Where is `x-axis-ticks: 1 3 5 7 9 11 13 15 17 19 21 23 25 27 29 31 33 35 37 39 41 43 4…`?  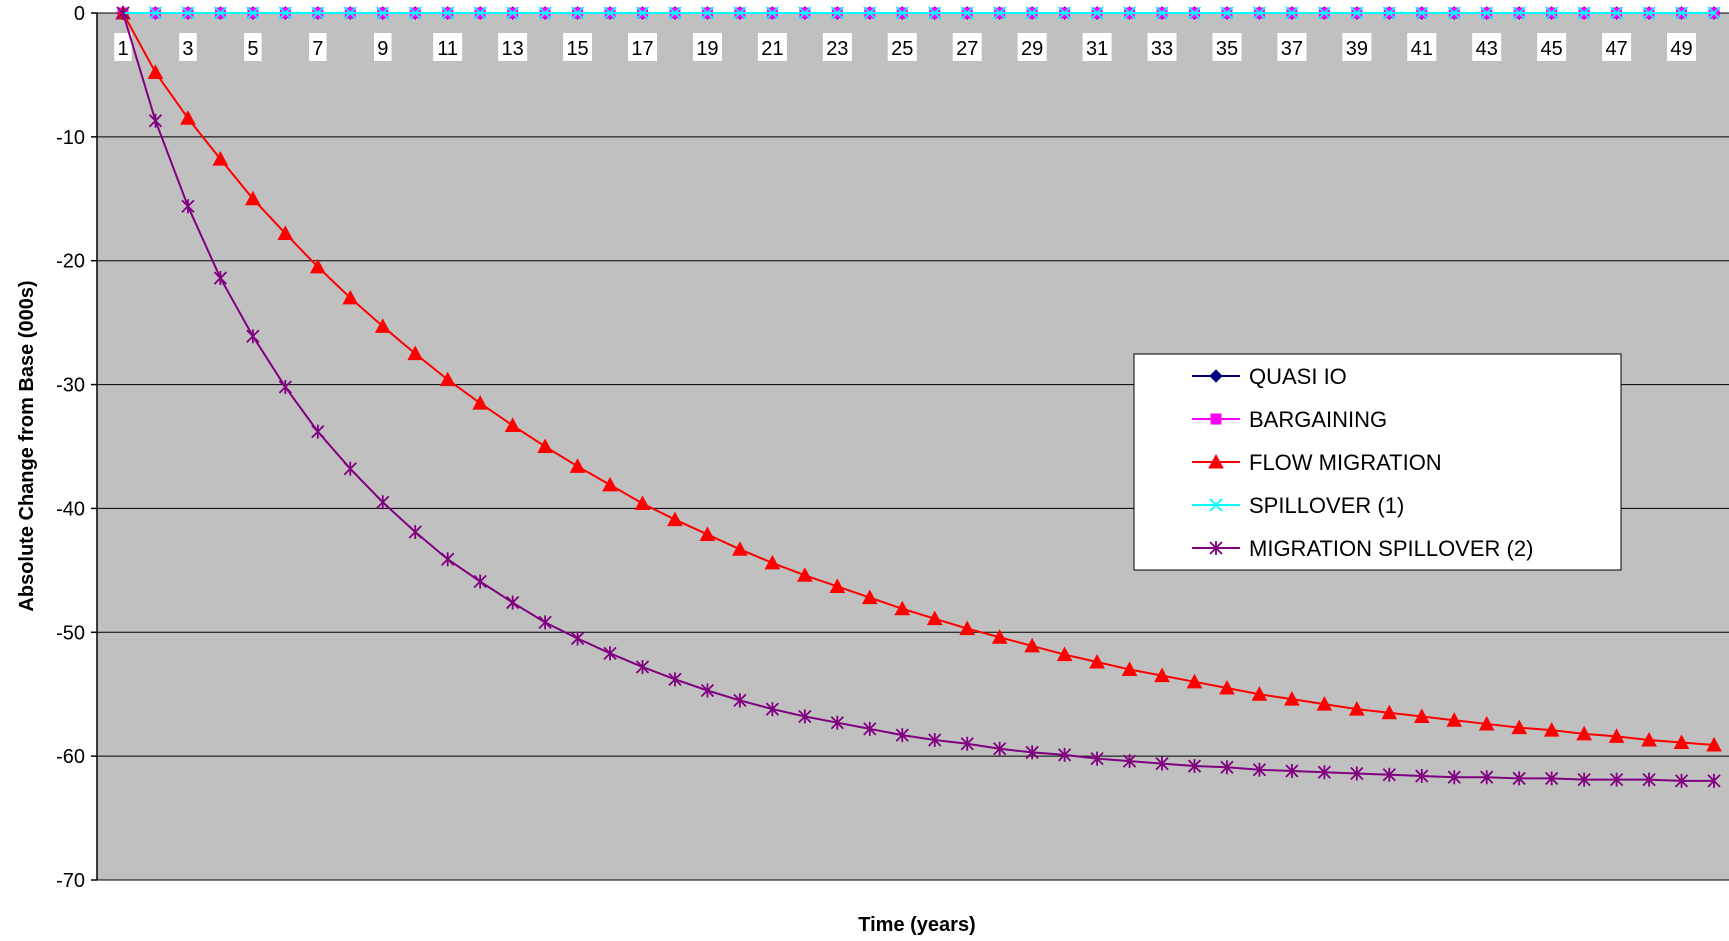
x-axis-ticks: 1 3 5 7 9 11 13 15 17 19 21 23 25 27 29 31 33 35 37 39 41 43 4… is located at coordinates (914, 37).